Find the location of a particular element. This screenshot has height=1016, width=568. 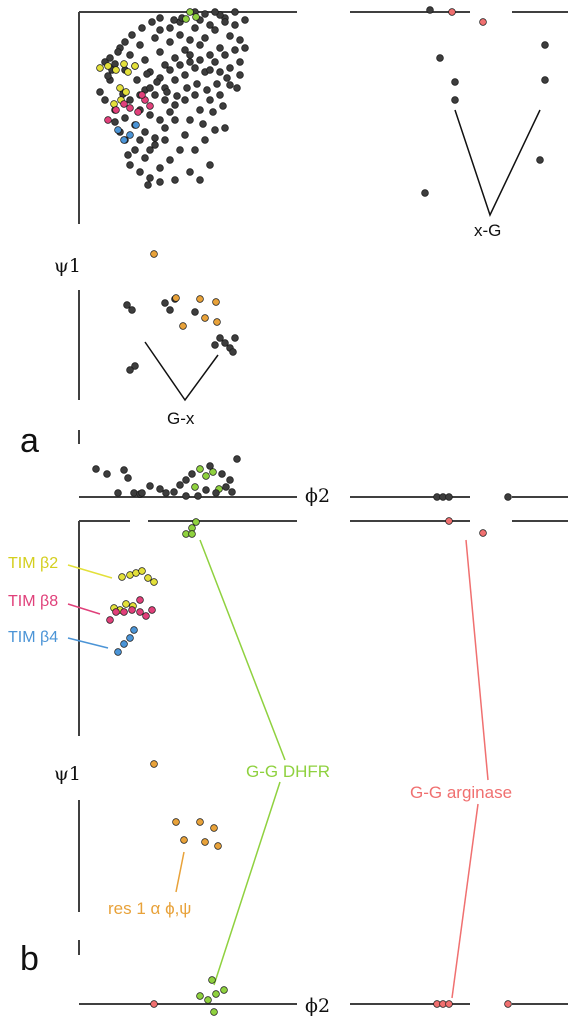

dhfr-leader-lower is located at coordinates (247, 883).